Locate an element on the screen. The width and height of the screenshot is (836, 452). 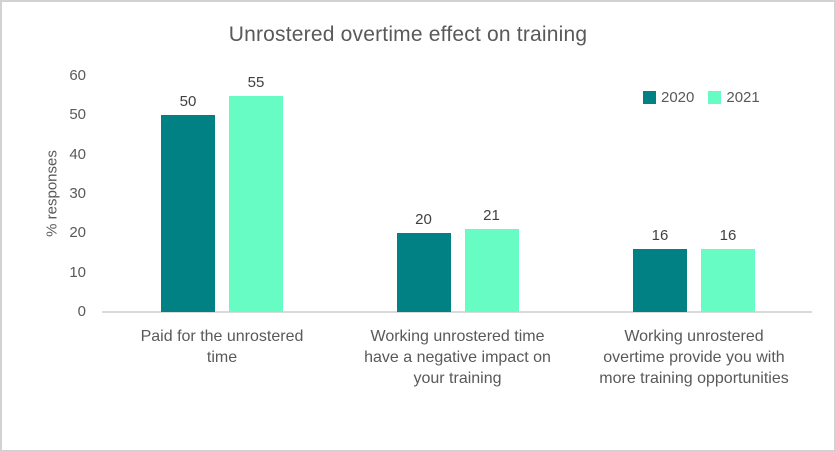
category-label-line: overtime provide you with is located at coordinates (694, 357).